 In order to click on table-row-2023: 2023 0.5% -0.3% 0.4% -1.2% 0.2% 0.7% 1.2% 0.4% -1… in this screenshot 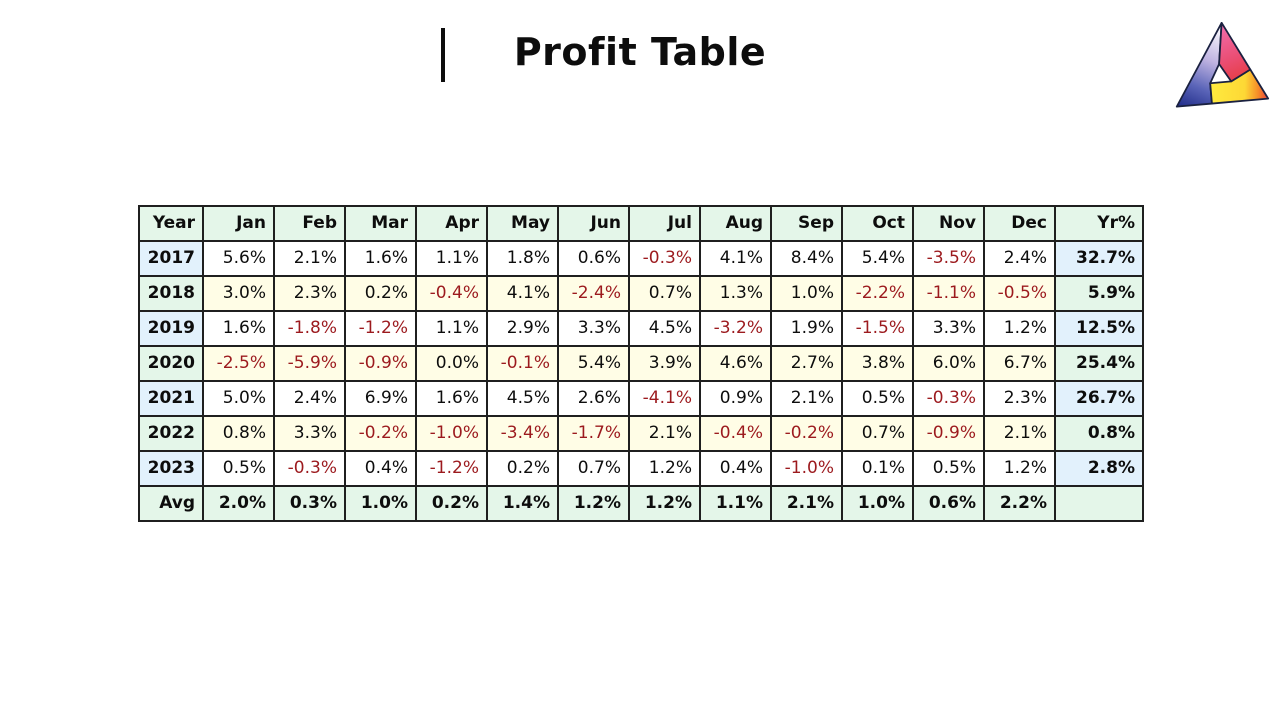, I will do `click(641, 468)`.